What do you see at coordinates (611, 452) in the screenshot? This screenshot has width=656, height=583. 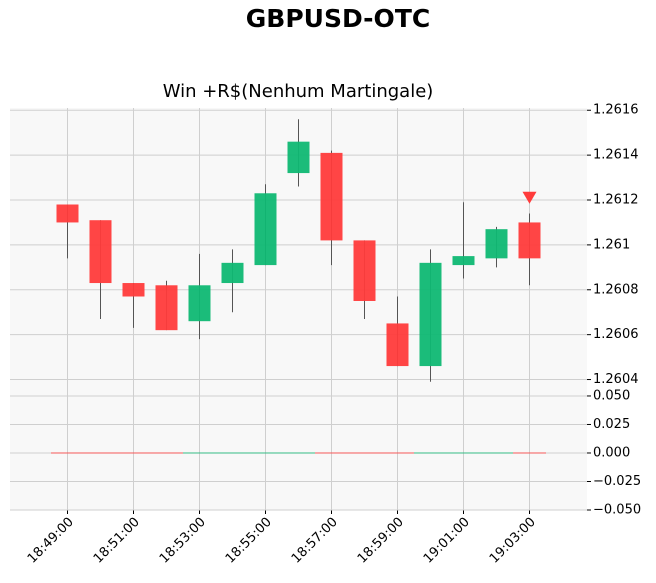 I see `y-tick-label: 0.000` at bounding box center [611, 452].